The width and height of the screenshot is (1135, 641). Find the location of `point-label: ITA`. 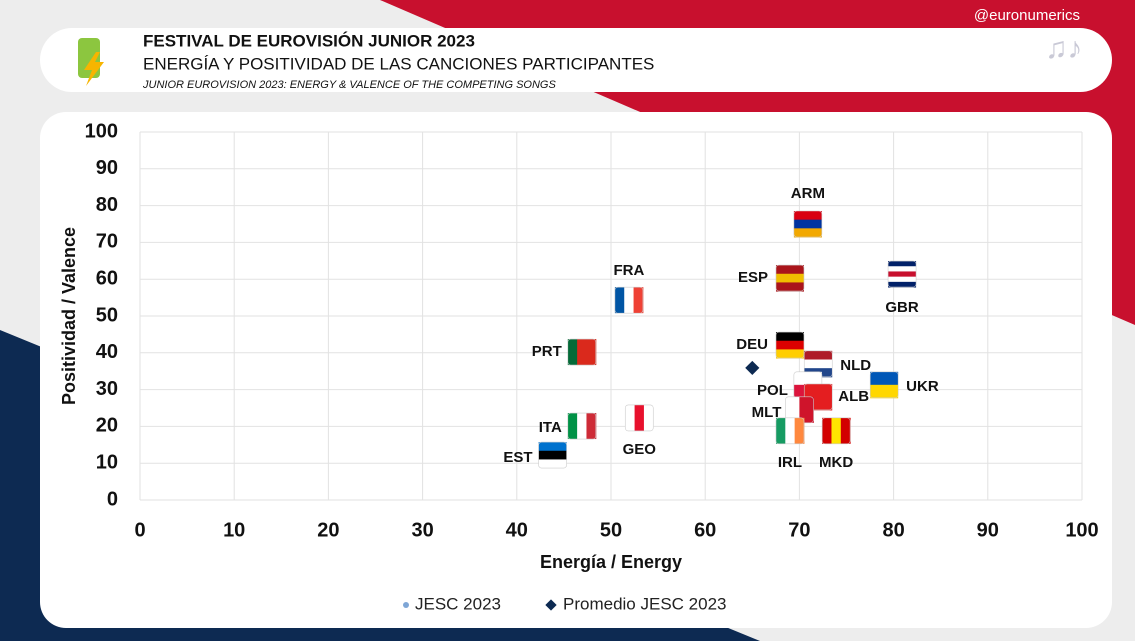

point-label: ITA is located at coordinates (550, 427).